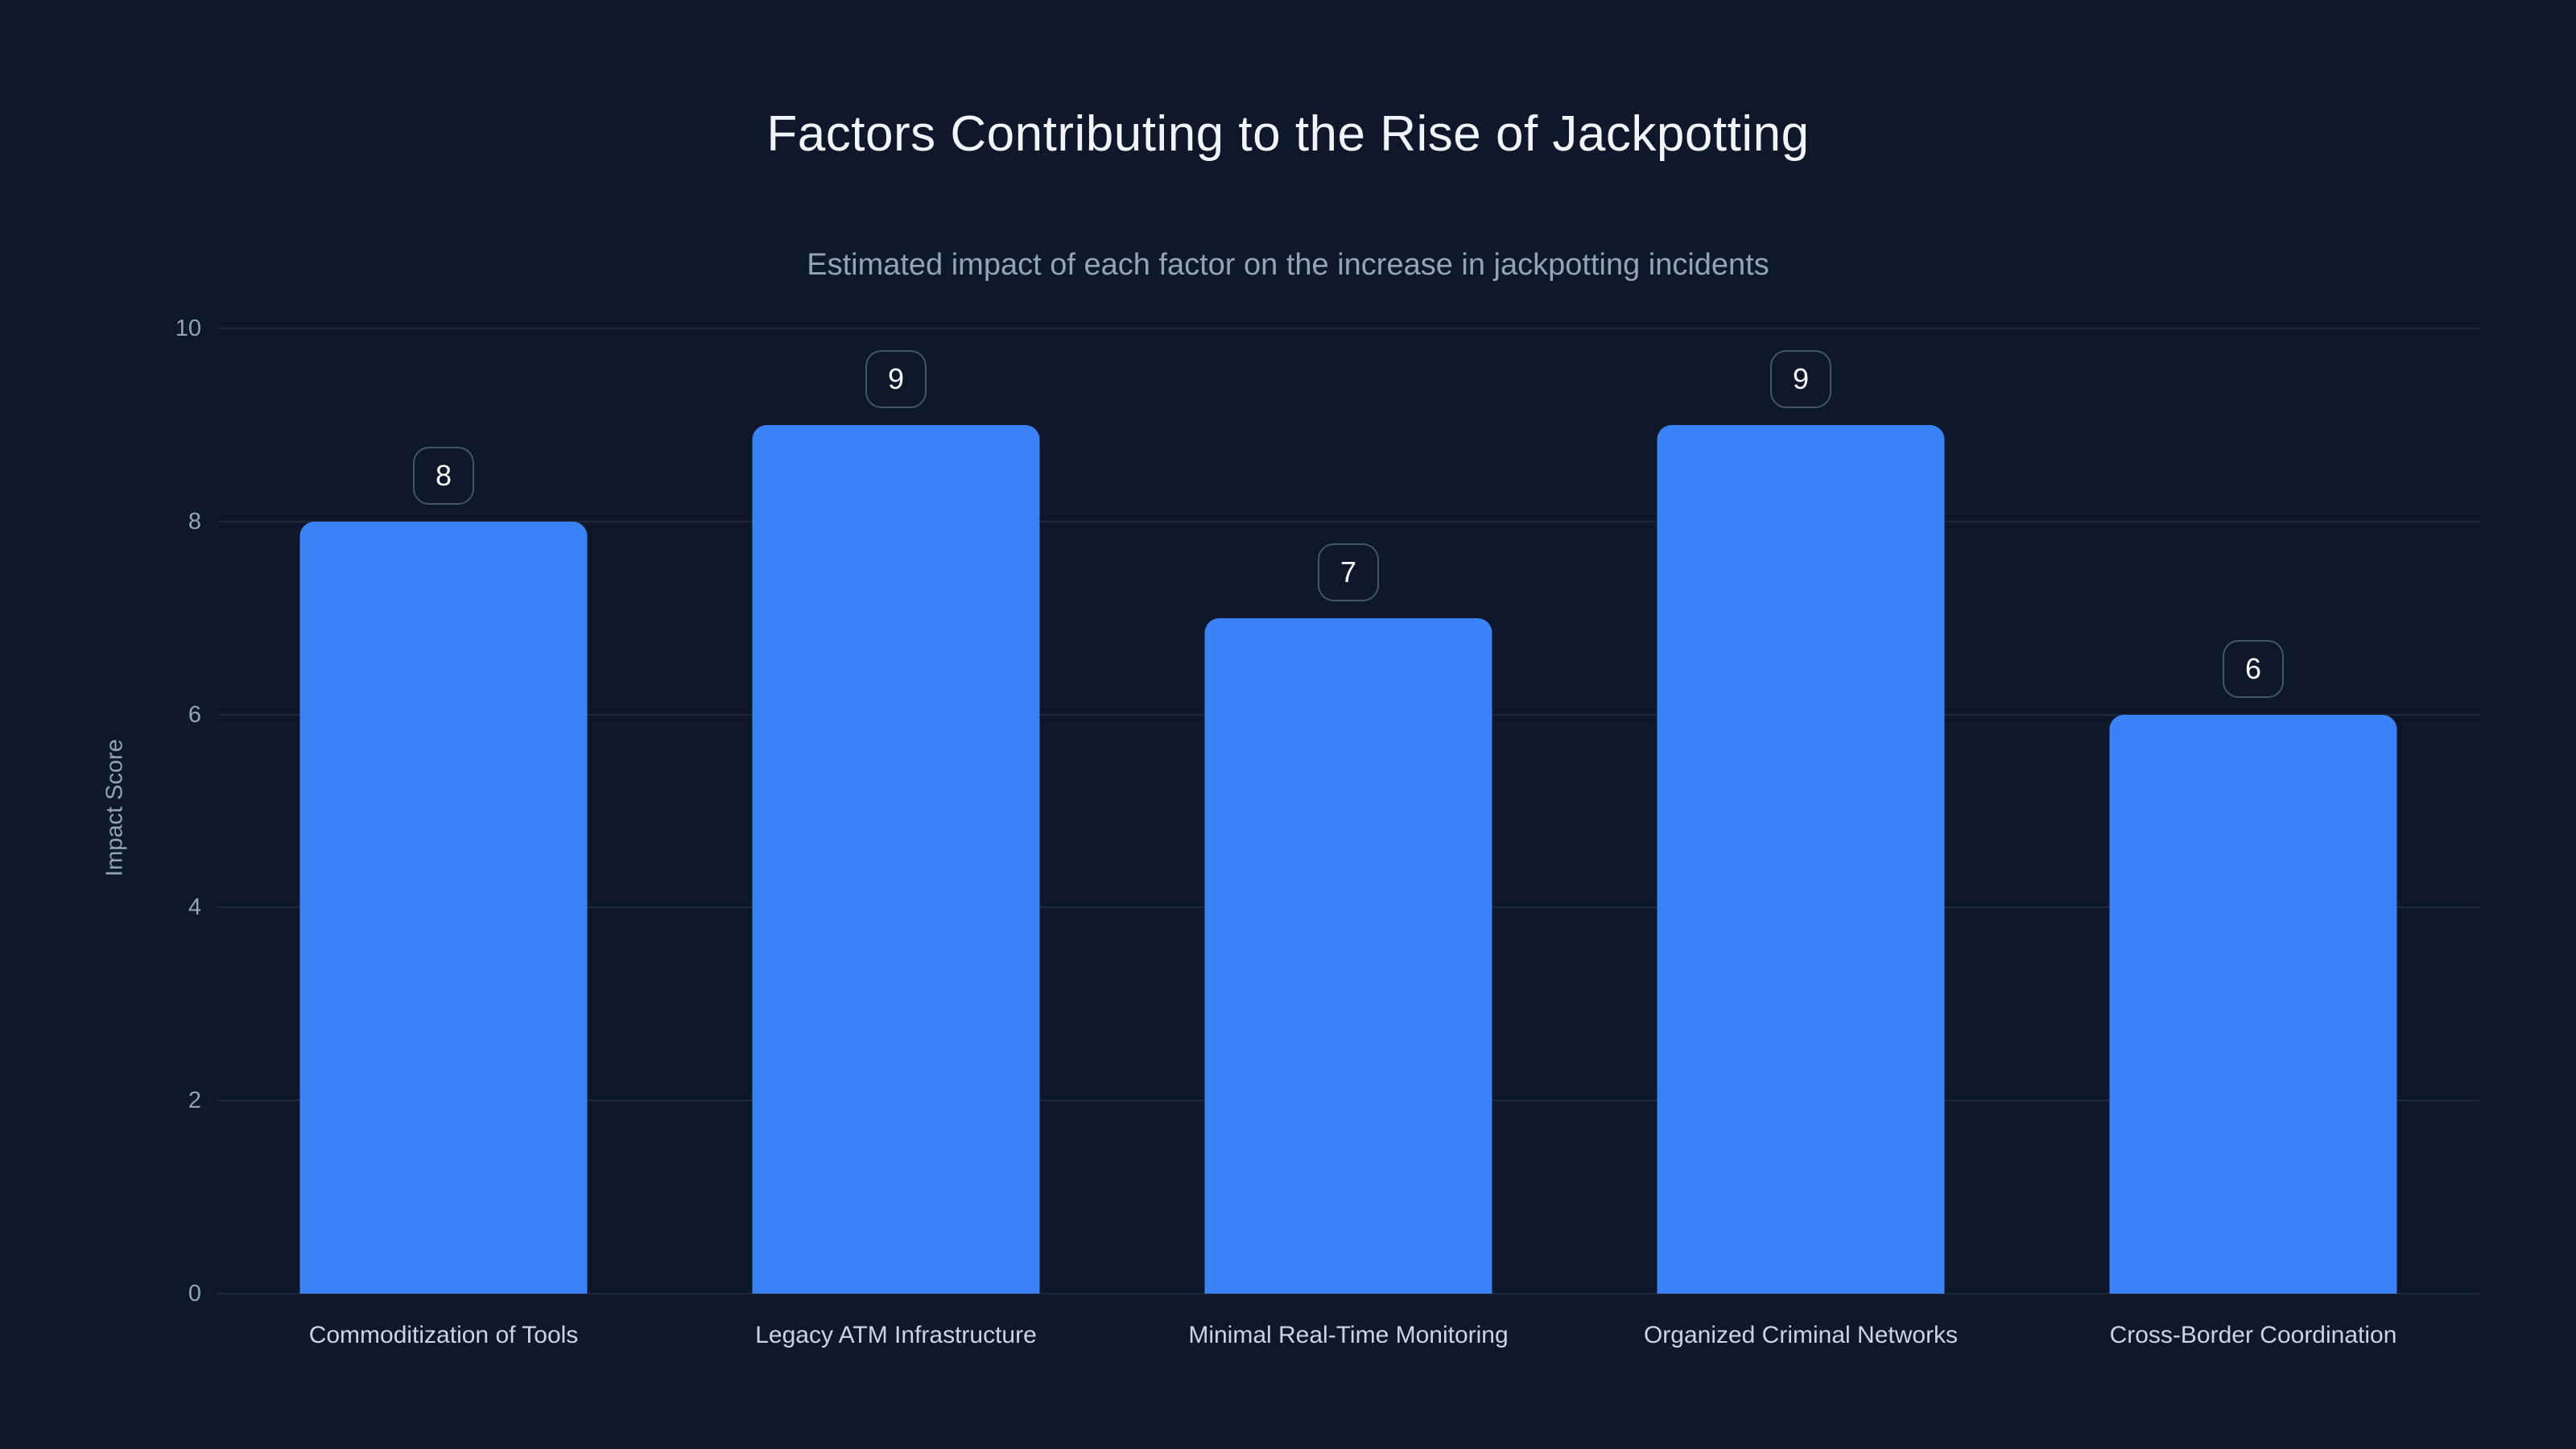 Image resolution: width=2576 pixels, height=1449 pixels. I want to click on y-tick-2: 2, so click(194, 1101).